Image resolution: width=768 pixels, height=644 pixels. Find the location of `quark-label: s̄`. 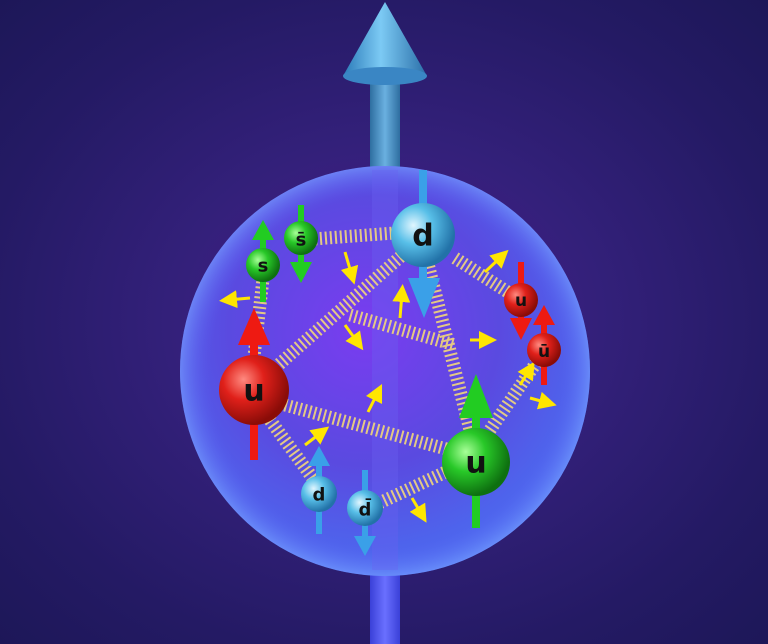

quark-label: s̄ is located at coordinates (301, 240).